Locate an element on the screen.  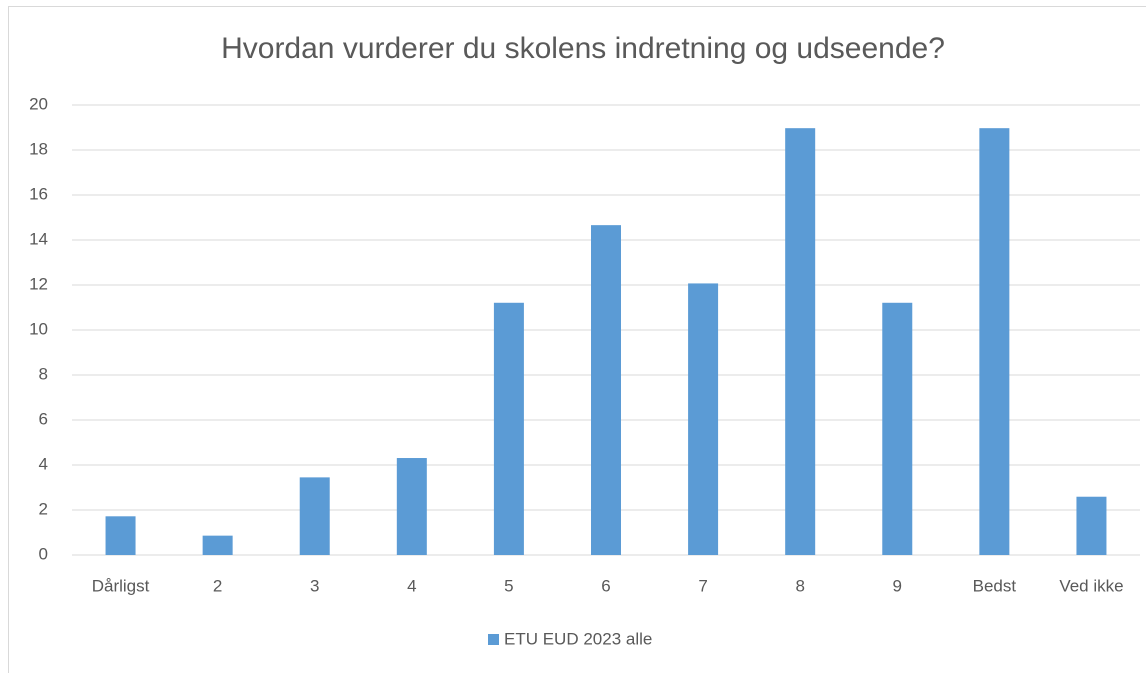
x-tick-label: 8 is located at coordinates (799, 585).